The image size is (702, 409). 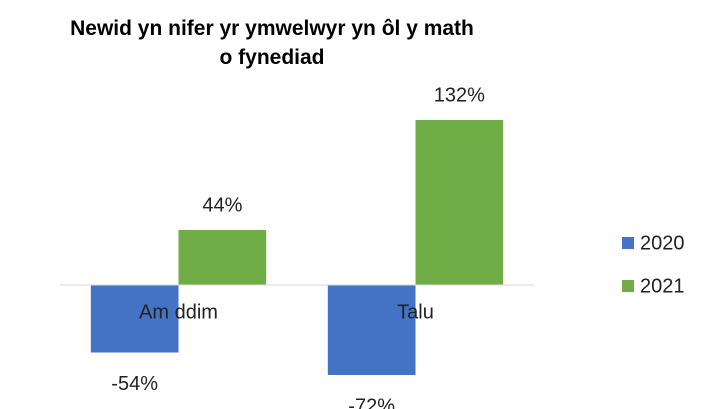 What do you see at coordinates (178, 312) in the screenshot?
I see `x-tick-label: Am ddim` at bounding box center [178, 312].